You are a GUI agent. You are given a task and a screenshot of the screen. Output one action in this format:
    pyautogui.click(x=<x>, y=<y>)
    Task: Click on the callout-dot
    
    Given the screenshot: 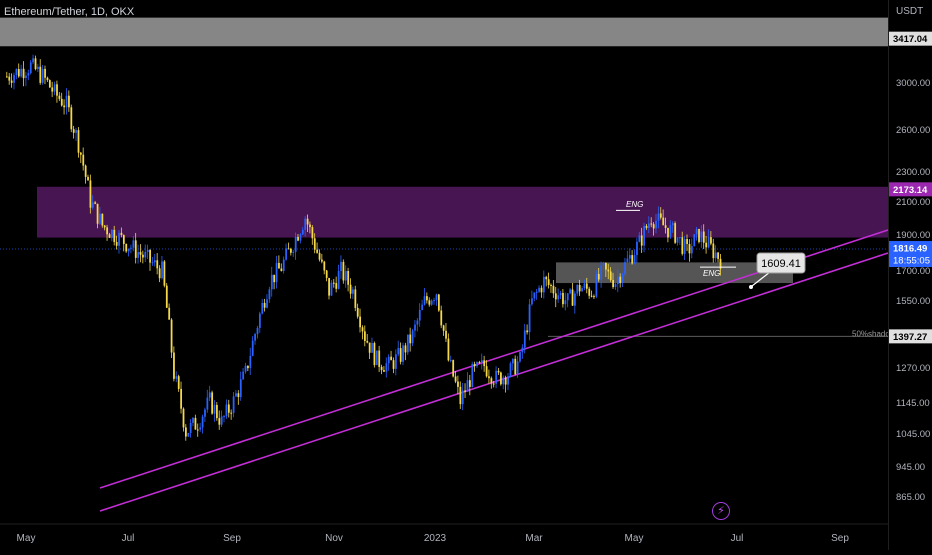 What is the action you would take?
    pyautogui.click(x=751, y=287)
    